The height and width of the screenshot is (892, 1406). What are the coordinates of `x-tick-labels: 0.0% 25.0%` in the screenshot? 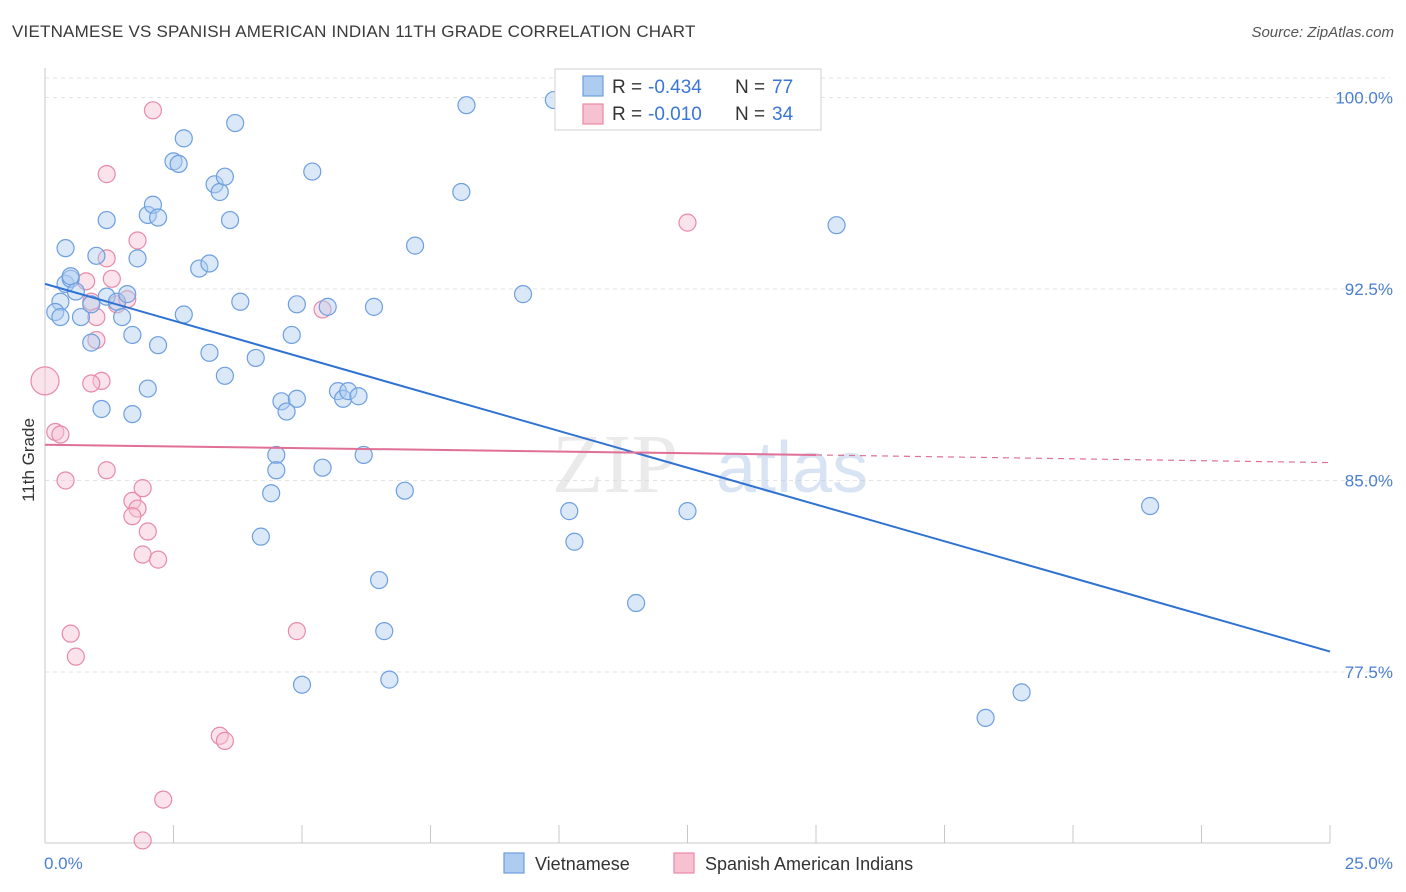 It's located at (718, 863).